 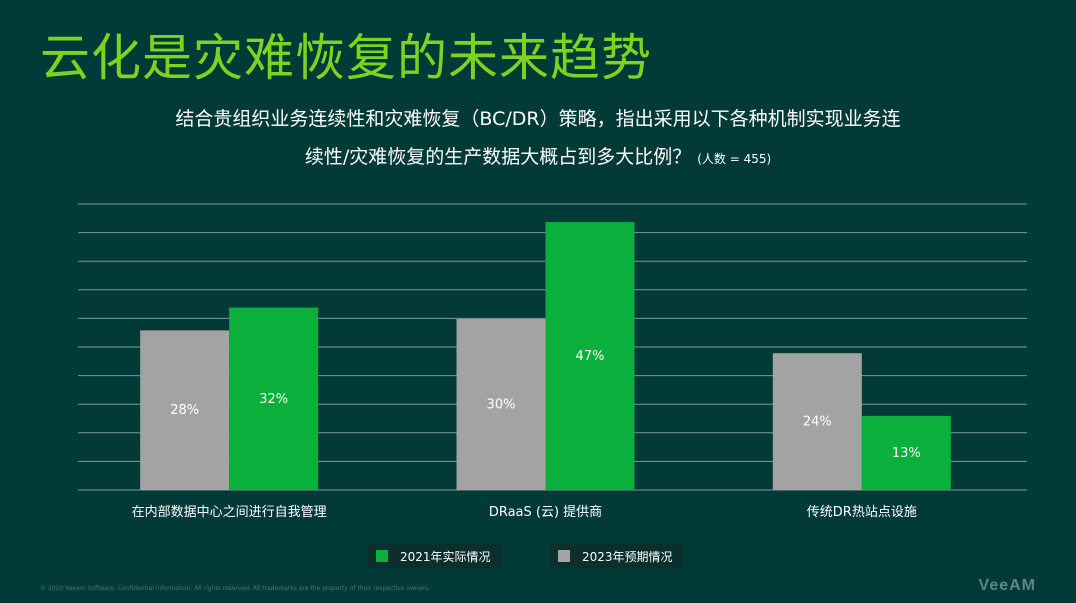 What do you see at coordinates (538, 119) in the screenshot?
I see `subtitle-line-1: 结合贵组织业务连续性和灾难恢复（BC/DR）策略，指出采用以下各种机制实现业务连` at bounding box center [538, 119].